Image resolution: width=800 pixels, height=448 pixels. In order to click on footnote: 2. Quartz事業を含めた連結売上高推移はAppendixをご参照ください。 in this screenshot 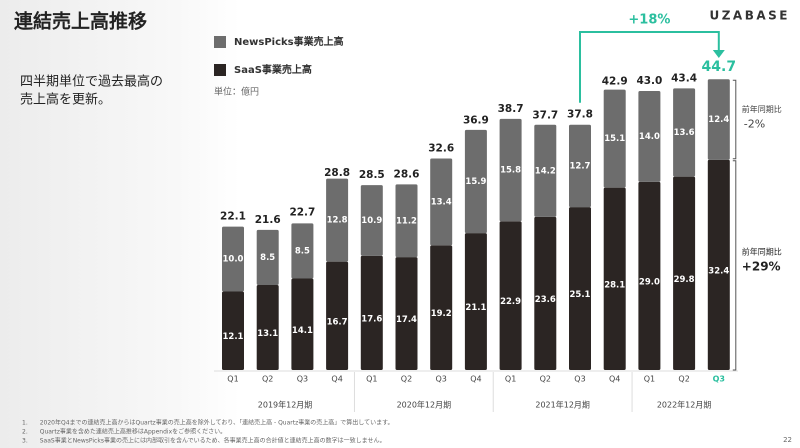, I will do `click(124, 432)`.